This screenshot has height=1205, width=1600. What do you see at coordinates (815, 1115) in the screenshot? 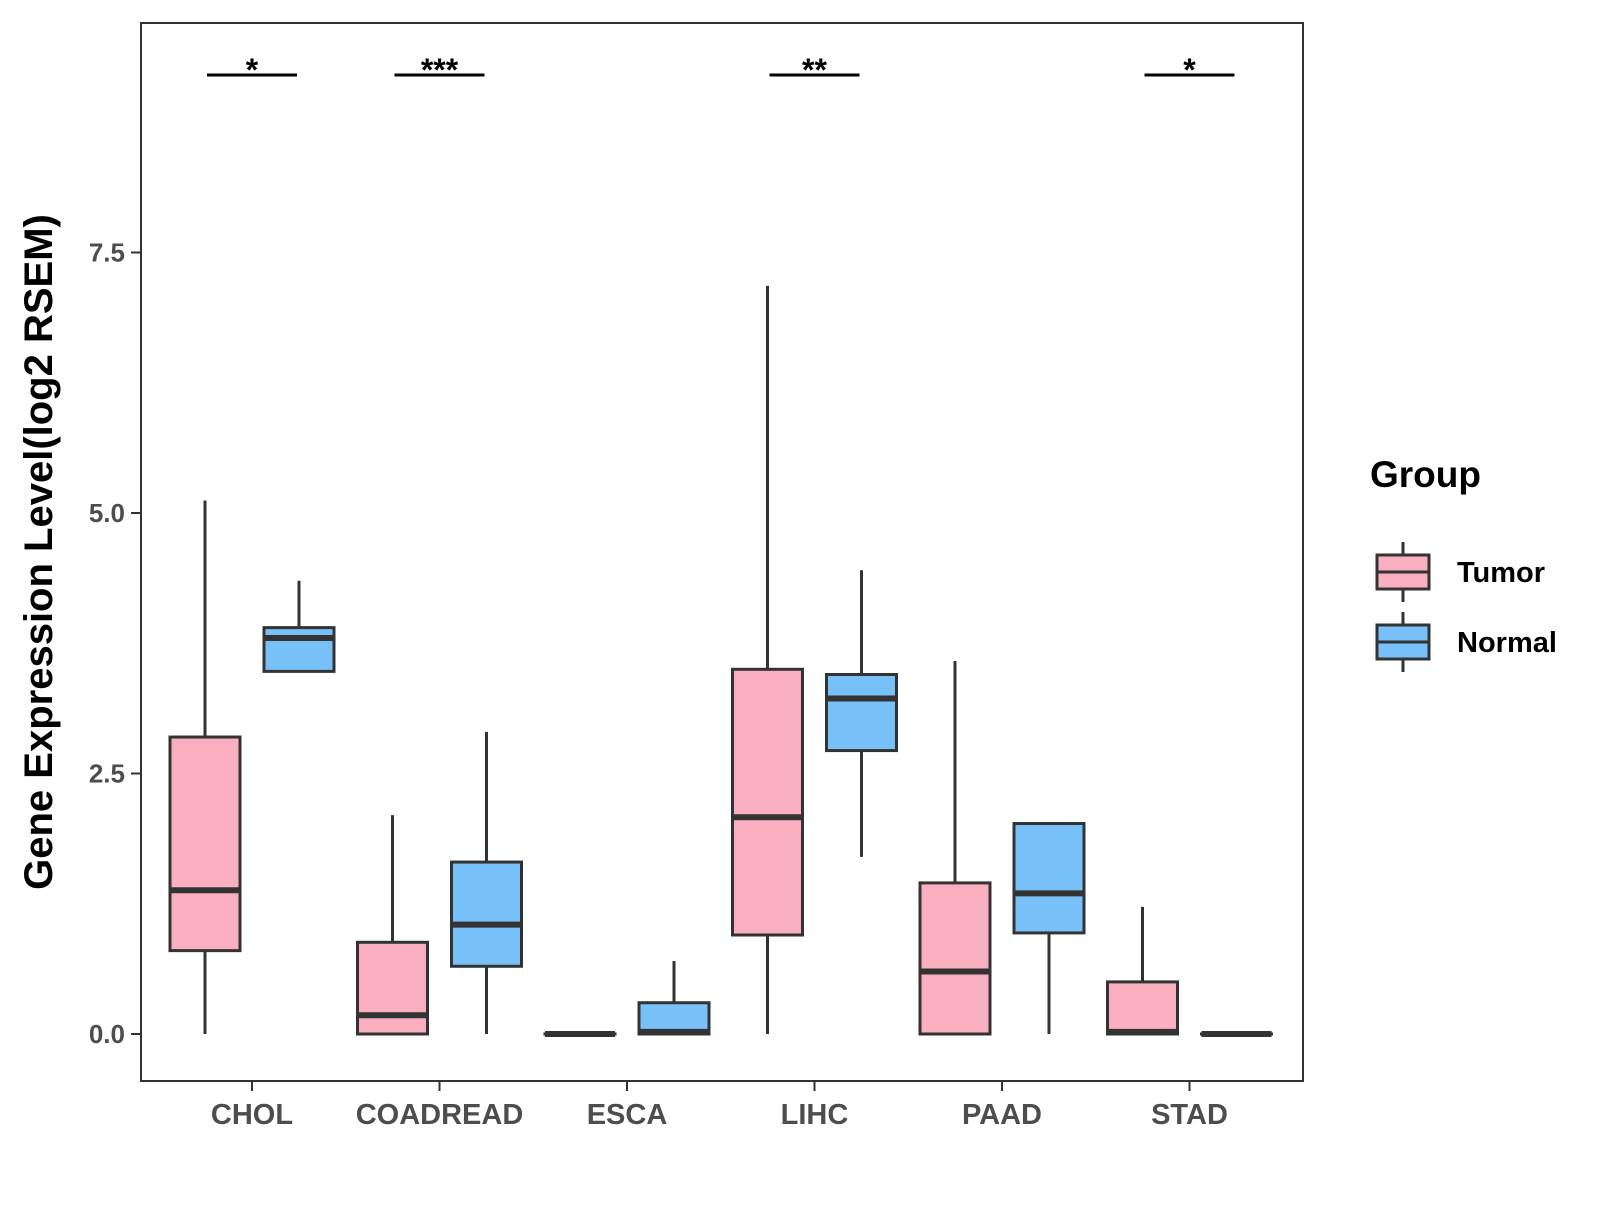
I see `x-tick-label: LIHC` at bounding box center [815, 1115].